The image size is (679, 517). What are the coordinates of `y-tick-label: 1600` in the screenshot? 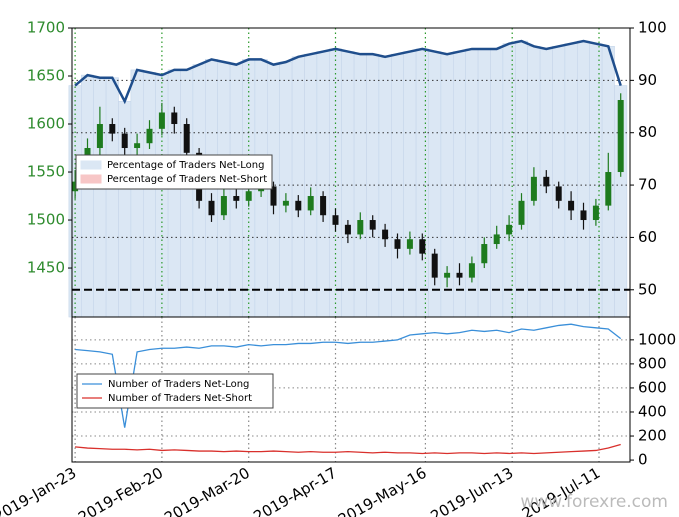 It's located at (46, 124).